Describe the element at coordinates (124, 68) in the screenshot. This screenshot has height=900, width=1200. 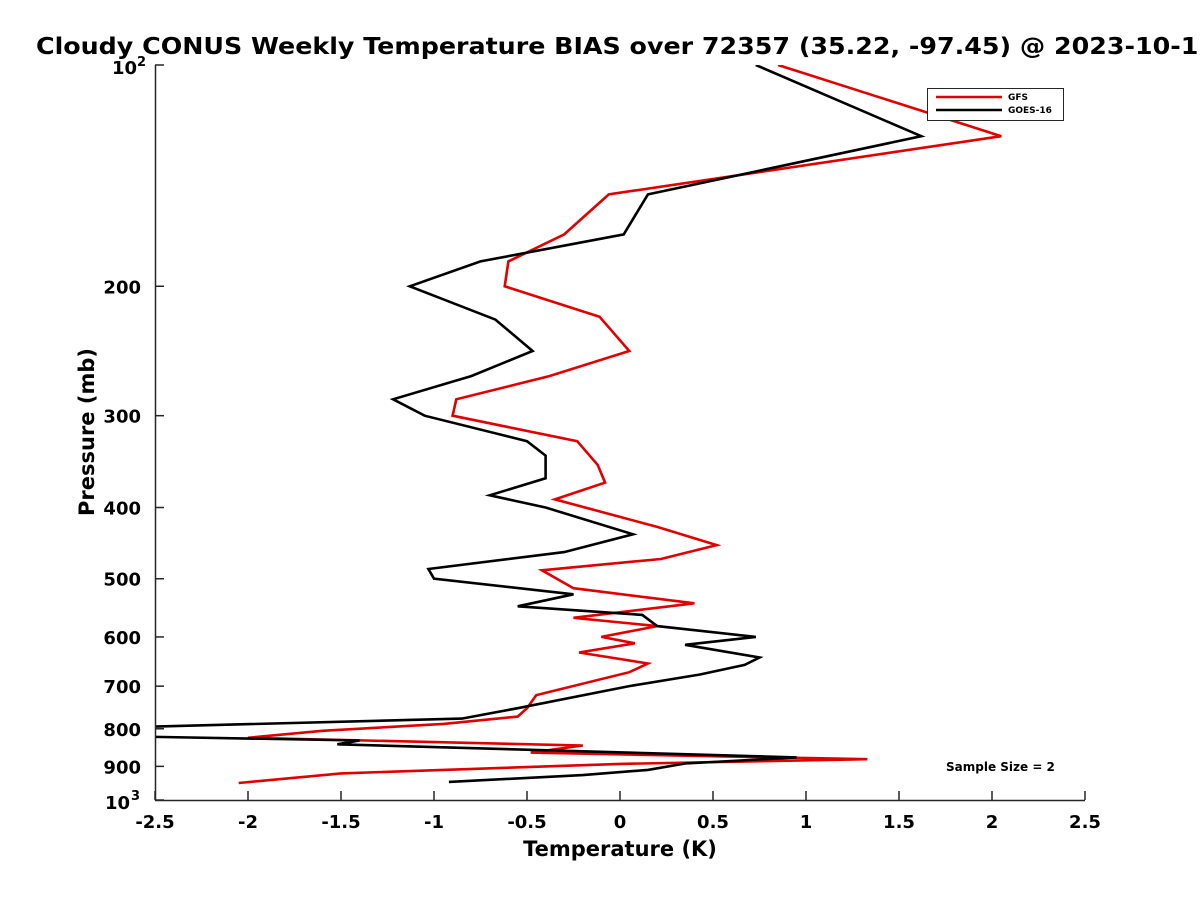
I see `y-top-label-base: 10` at that location.